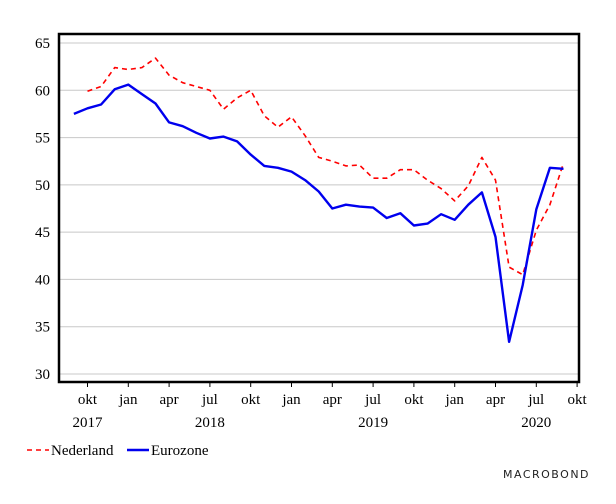 The height and width of the screenshot is (504, 616). What do you see at coordinates (42, 280) in the screenshot?
I see `y-tick-label: 40` at bounding box center [42, 280].